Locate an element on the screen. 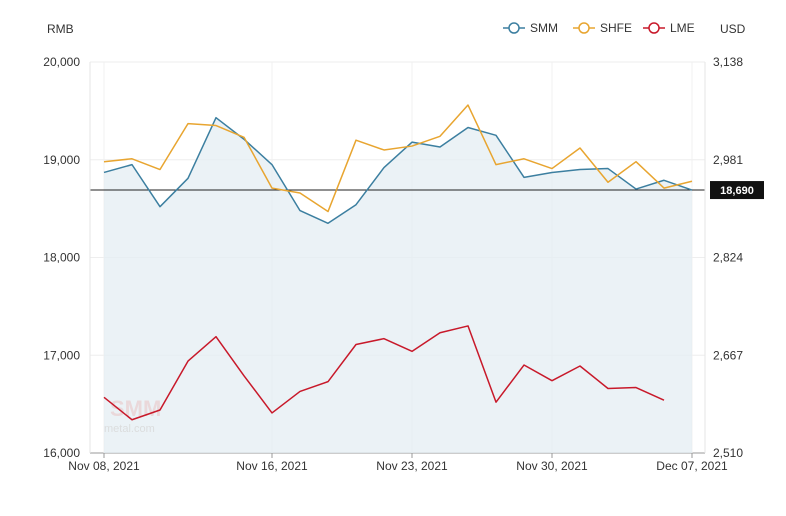 This screenshot has width=786, height=516. y-tick-label-left: 18,000 is located at coordinates (61, 258).